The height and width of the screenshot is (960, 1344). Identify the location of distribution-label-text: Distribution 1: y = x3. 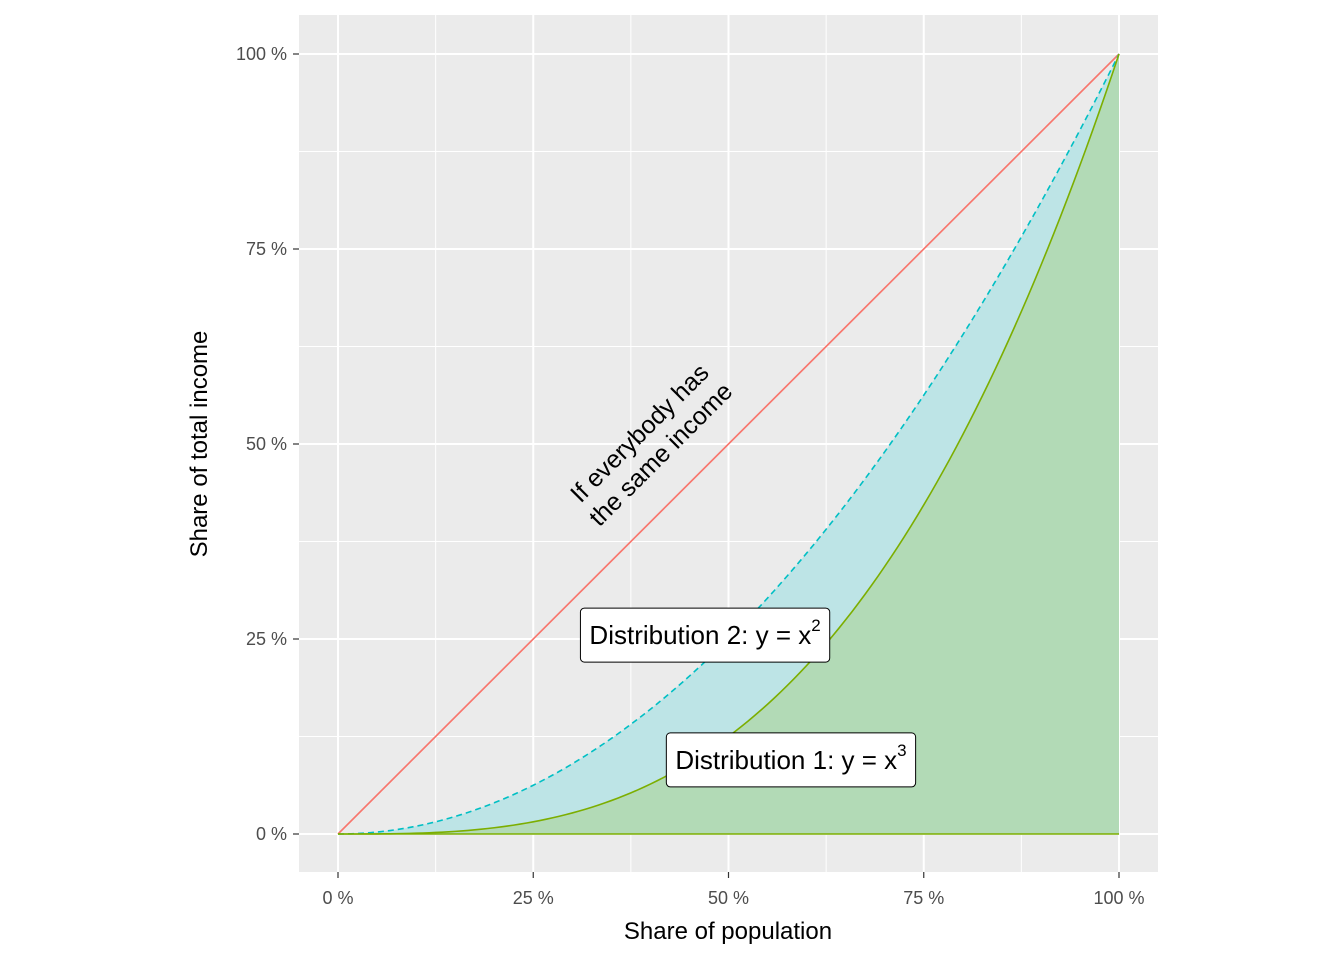
(790, 758).